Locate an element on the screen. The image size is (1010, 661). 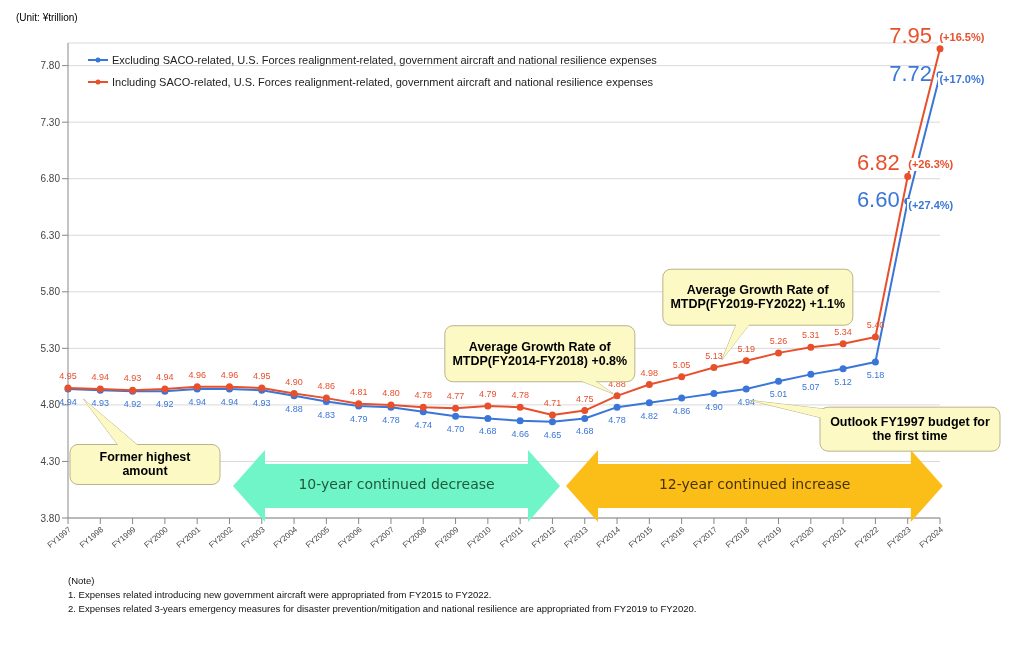
data-label: 5.18 is located at coordinates (875, 374).